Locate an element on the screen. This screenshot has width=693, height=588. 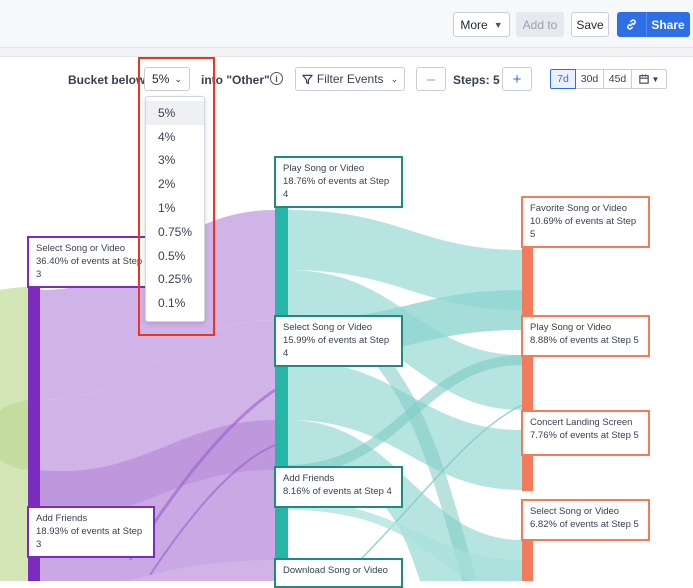
node-detail: 18.93% of events at Step 3 is located at coordinates (89, 538).